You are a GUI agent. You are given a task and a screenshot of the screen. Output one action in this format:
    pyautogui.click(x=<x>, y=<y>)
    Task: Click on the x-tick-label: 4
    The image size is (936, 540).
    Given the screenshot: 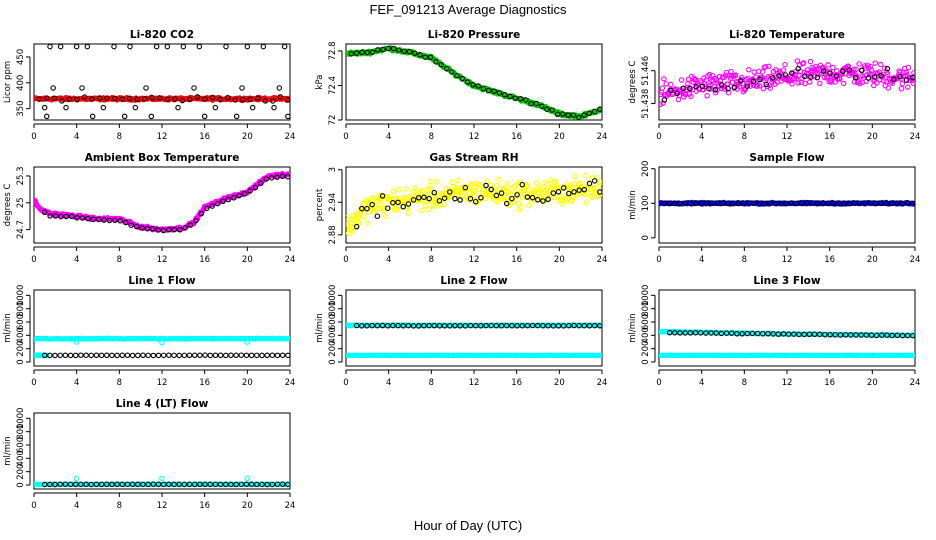 What is the action you would take?
    pyautogui.click(x=76, y=137)
    